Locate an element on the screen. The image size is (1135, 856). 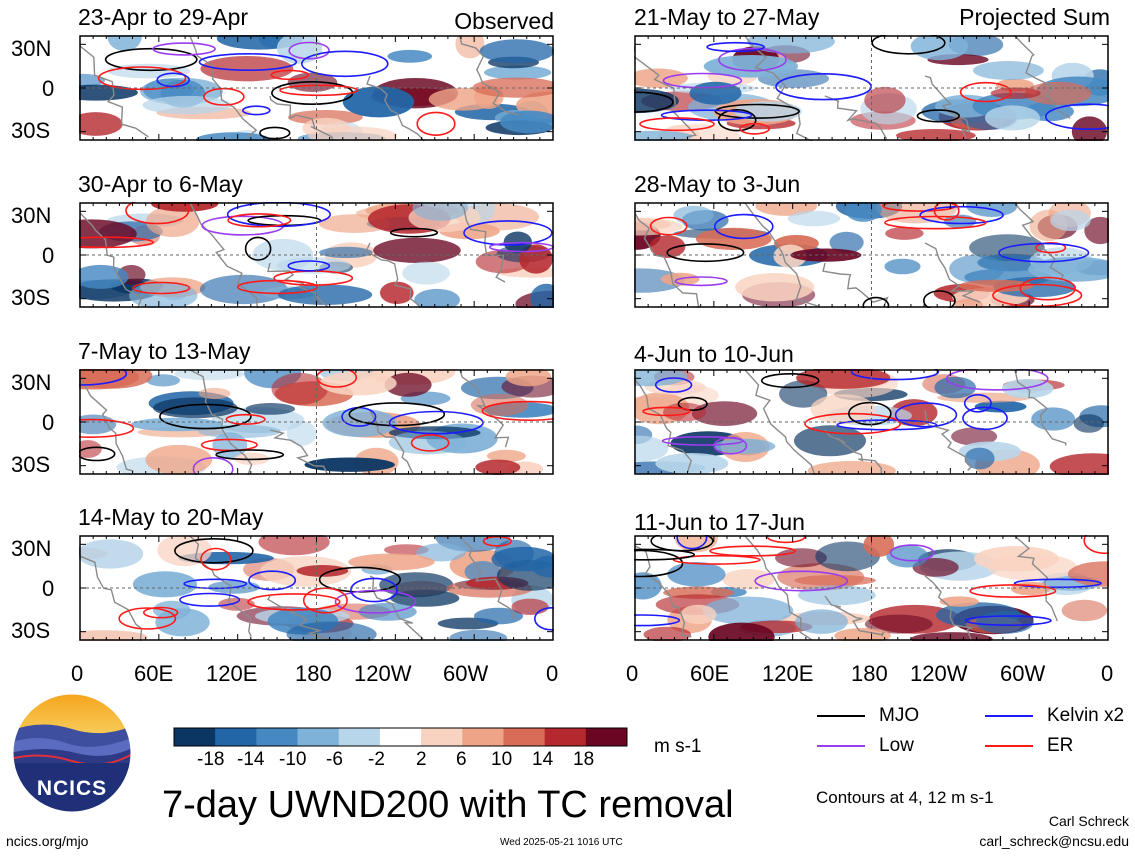
legend-label: Kelvin x2 is located at coordinates (1086, 715).